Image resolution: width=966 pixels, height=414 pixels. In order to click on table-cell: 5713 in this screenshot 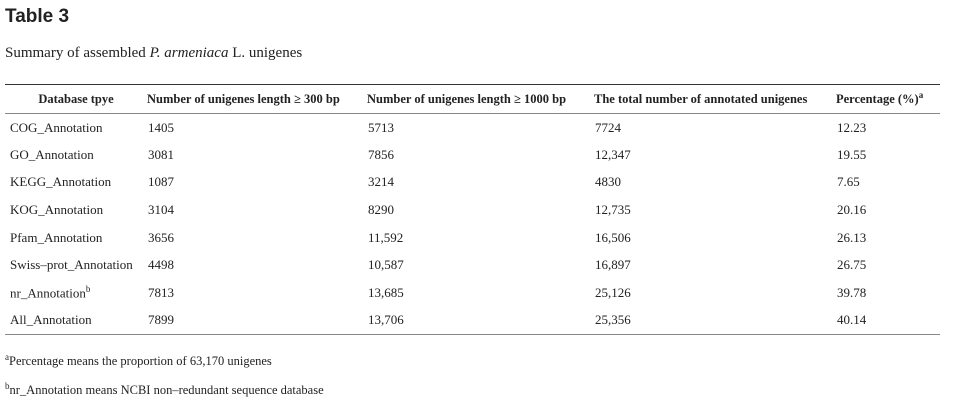, I will do `click(381, 127)`.